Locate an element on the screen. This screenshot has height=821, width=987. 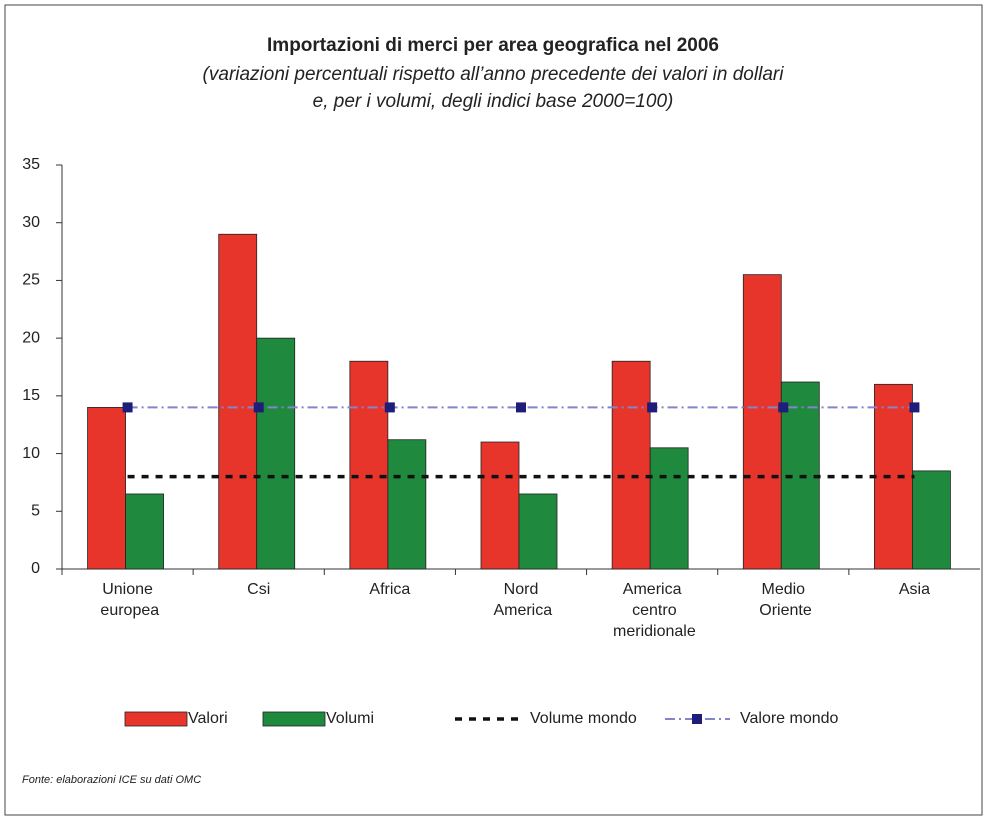
x-tick-label: Unione europea is located at coordinates (127, 600).